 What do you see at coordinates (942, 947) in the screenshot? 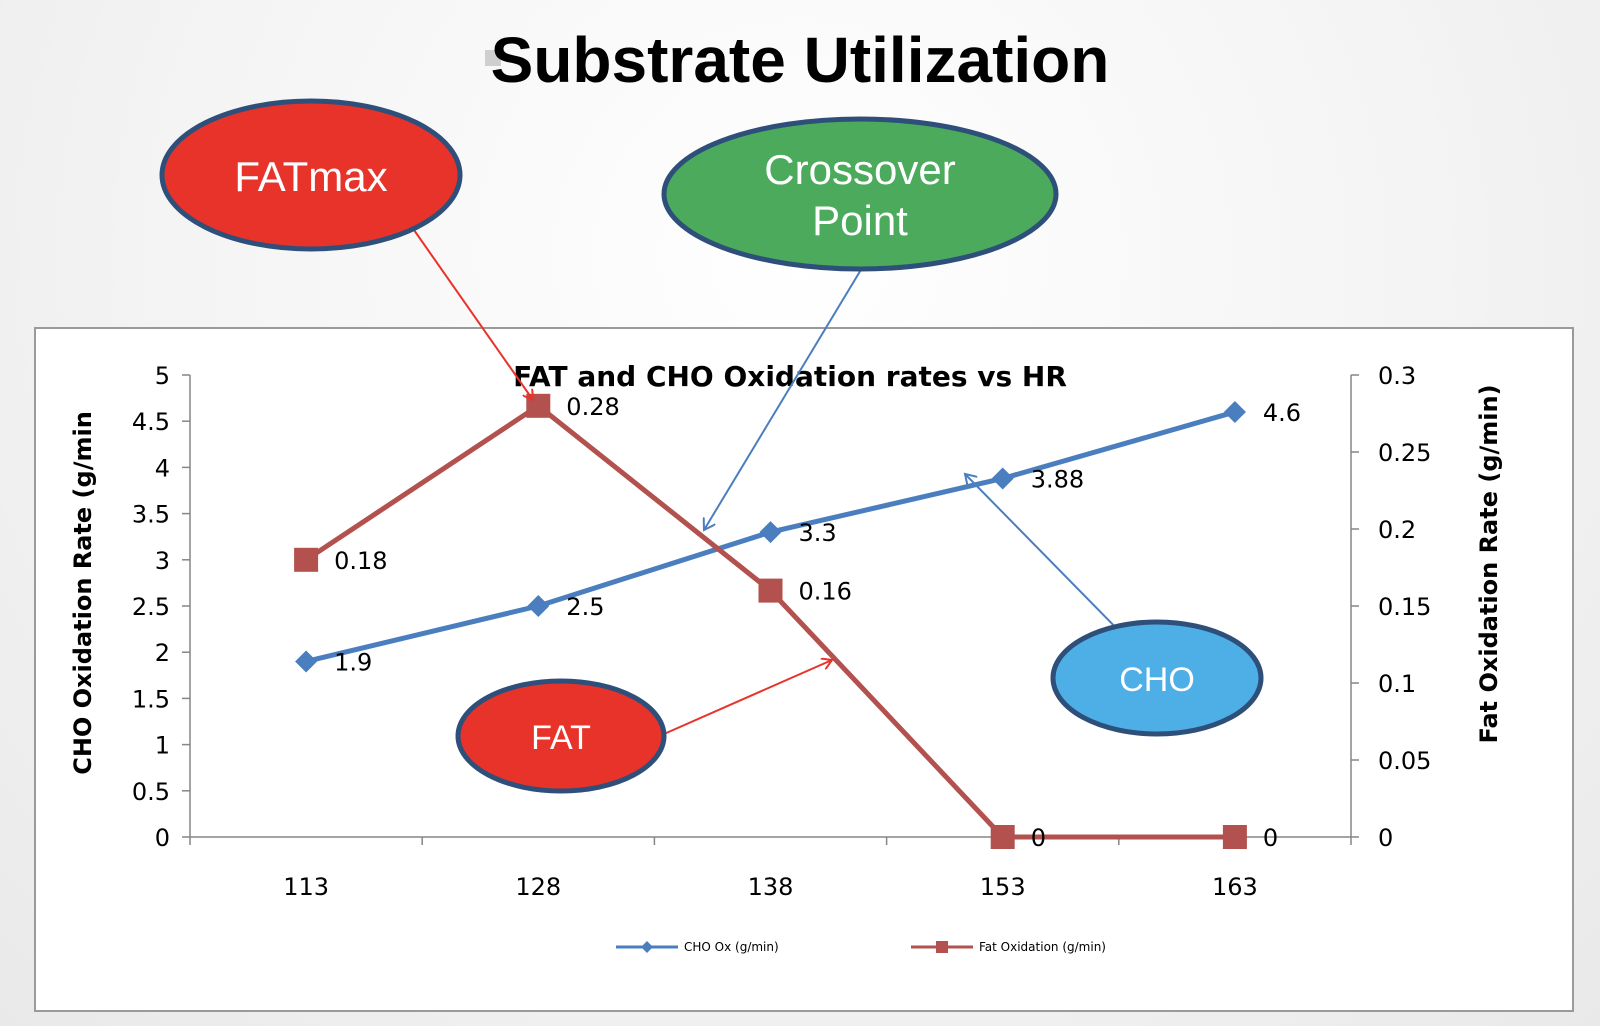
I see `legend-fat-marker` at bounding box center [942, 947].